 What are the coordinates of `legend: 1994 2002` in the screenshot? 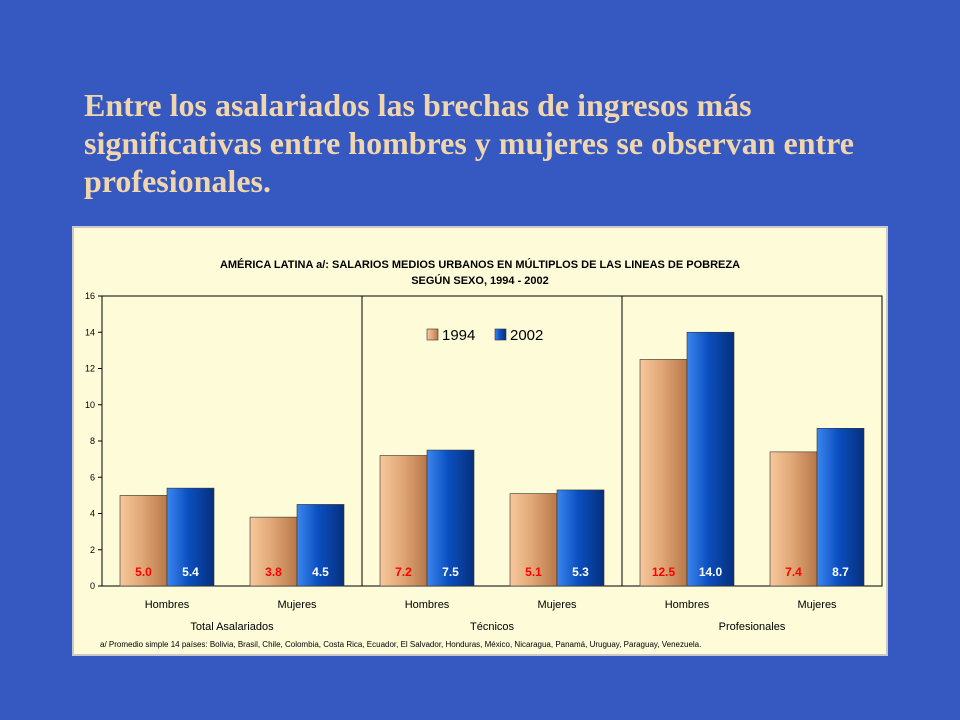 It's located at (484, 335).